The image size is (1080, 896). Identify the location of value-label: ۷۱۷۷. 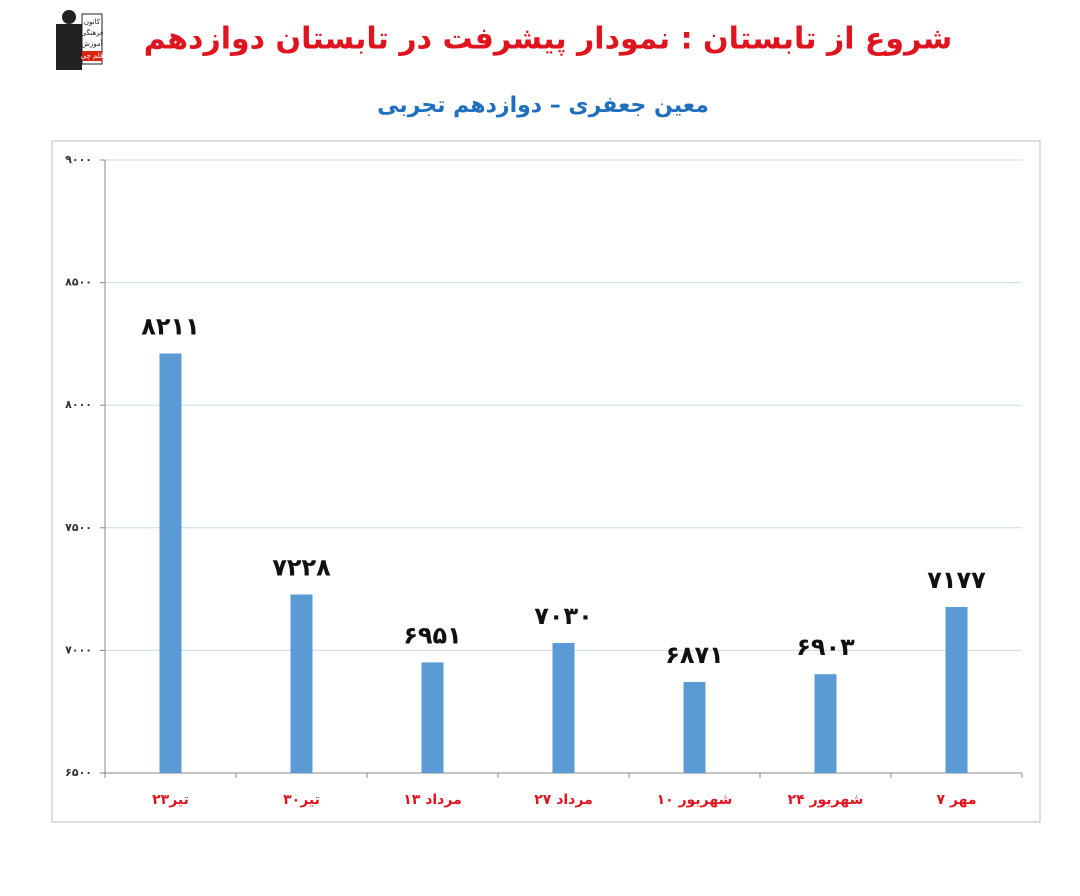
(956, 580).